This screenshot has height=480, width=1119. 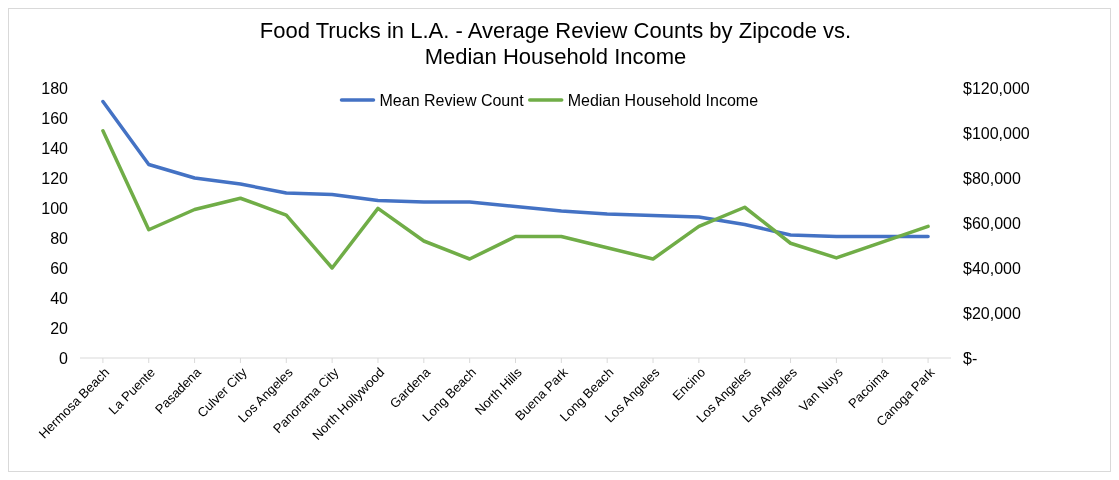 What do you see at coordinates (992, 178) in the screenshot?
I see `y2-tick-label: $80,000` at bounding box center [992, 178].